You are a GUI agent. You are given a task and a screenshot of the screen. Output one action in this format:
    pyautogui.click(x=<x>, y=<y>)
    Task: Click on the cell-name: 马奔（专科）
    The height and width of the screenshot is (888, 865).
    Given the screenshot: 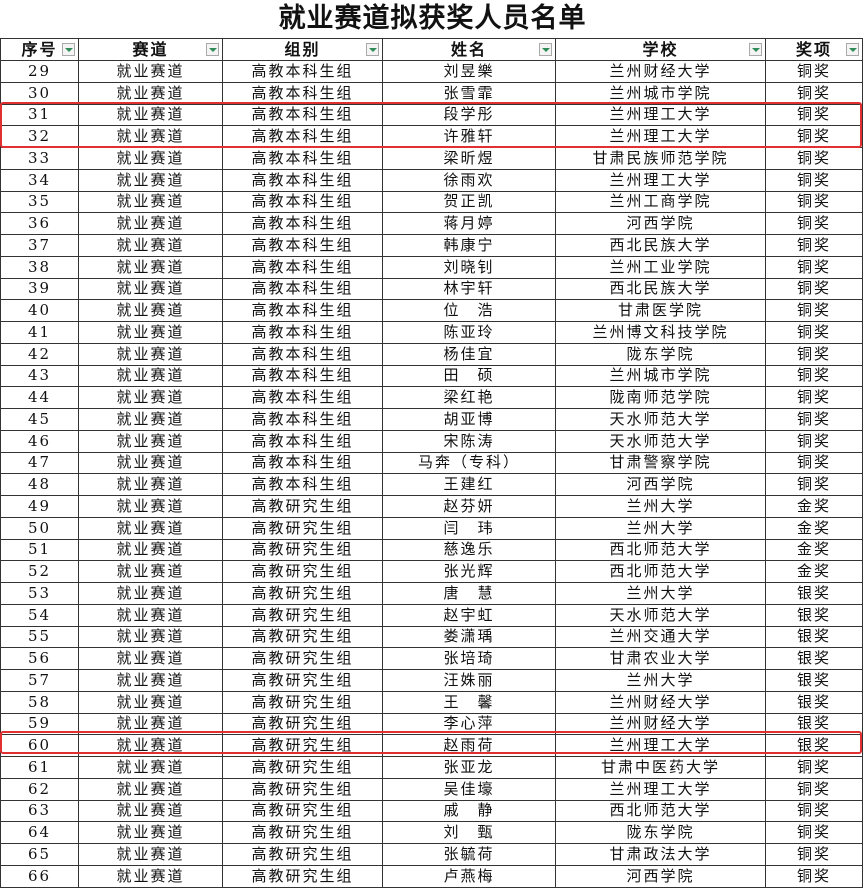 What is the action you would take?
    pyautogui.click(x=469, y=463)
    